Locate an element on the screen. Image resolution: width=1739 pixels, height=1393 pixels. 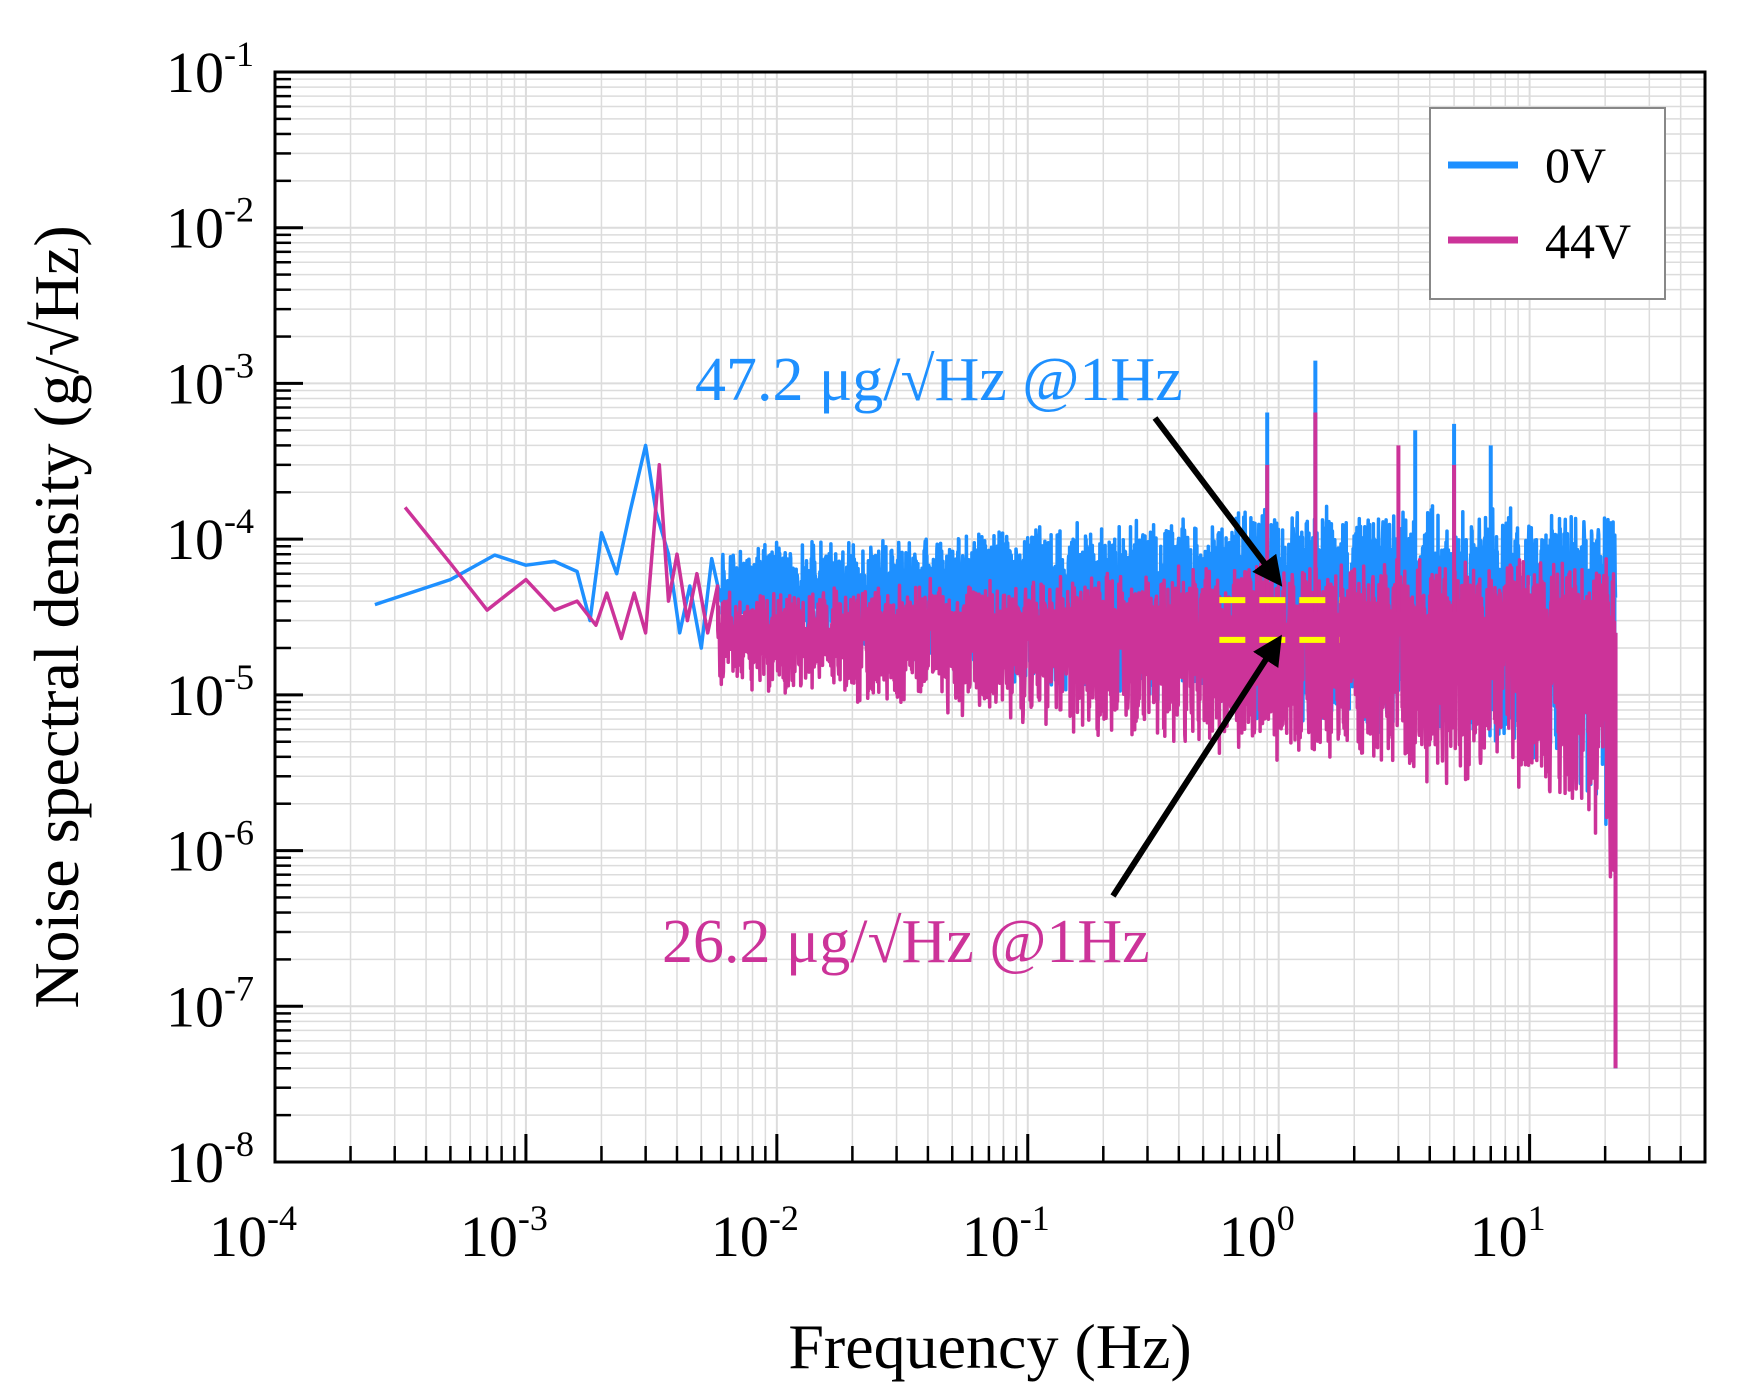
legend-label-44v: 44V is located at coordinates (1588, 241).